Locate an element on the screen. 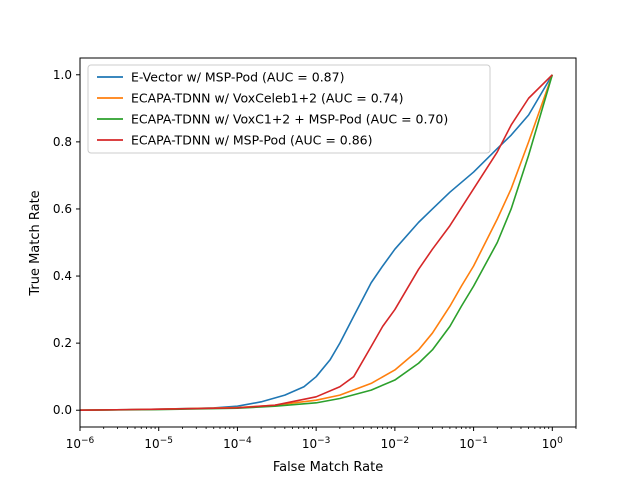 The image size is (640, 484). x-tick-label-2: 10⁻⁵ is located at coordinates (158, 443).